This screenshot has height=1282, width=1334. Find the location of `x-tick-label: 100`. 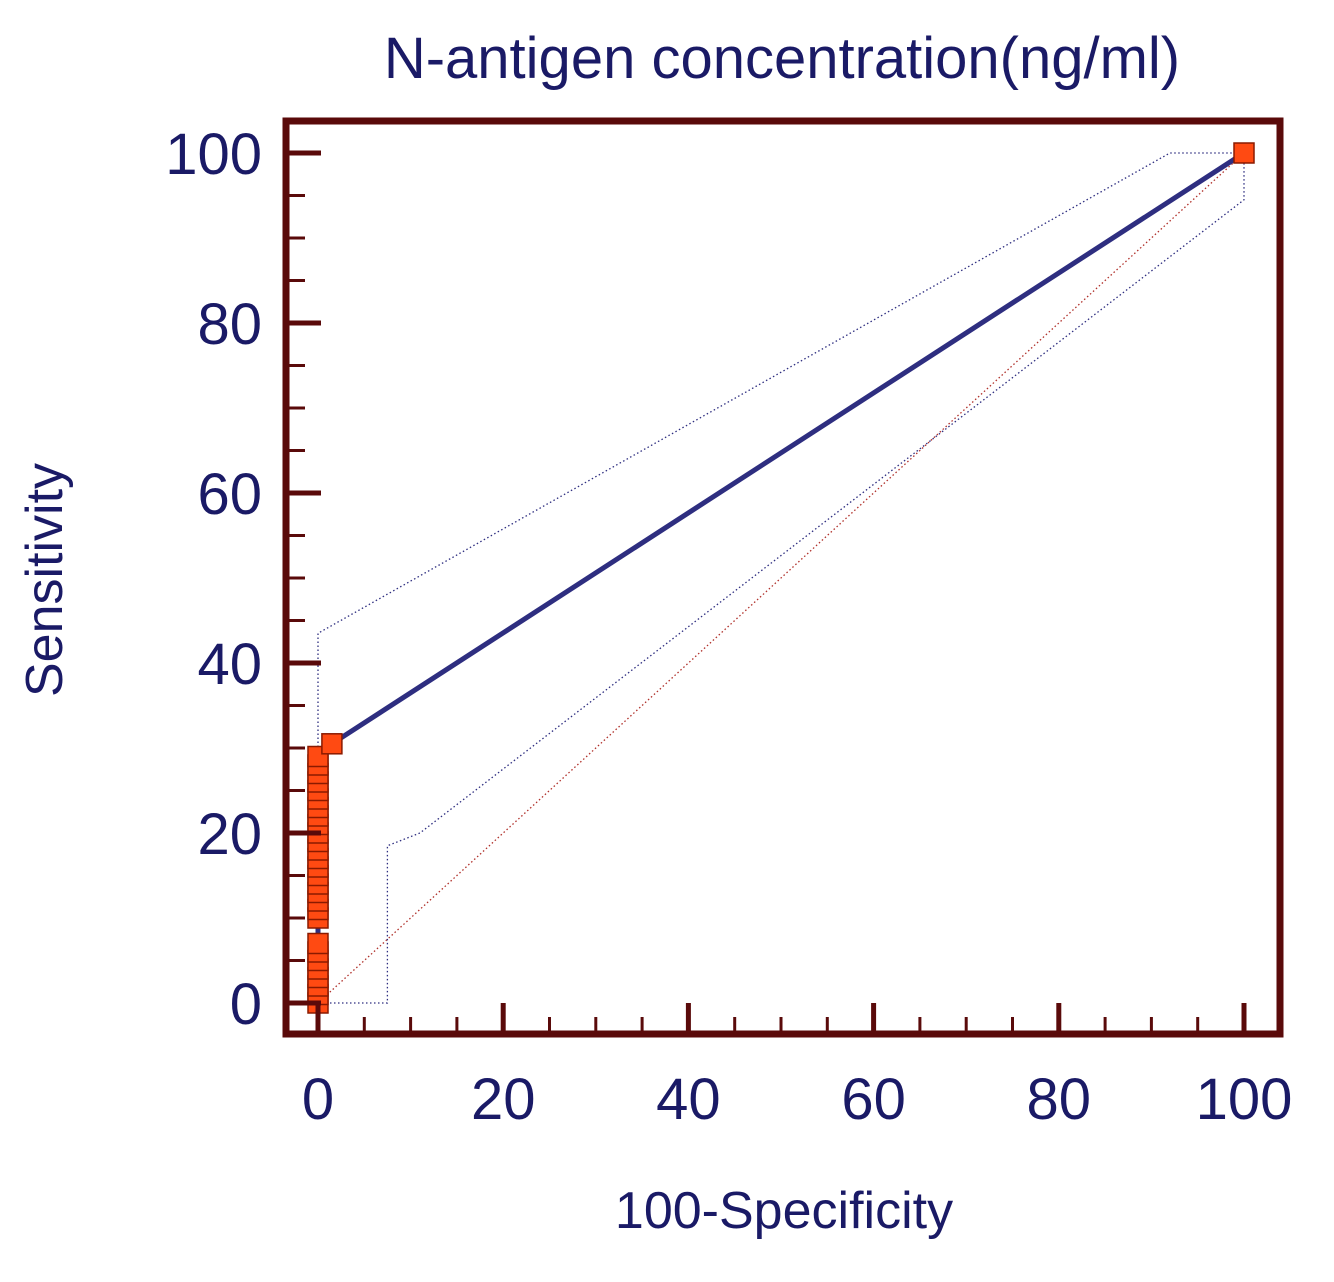

x-tick-label: 100 is located at coordinates (1244, 1099).